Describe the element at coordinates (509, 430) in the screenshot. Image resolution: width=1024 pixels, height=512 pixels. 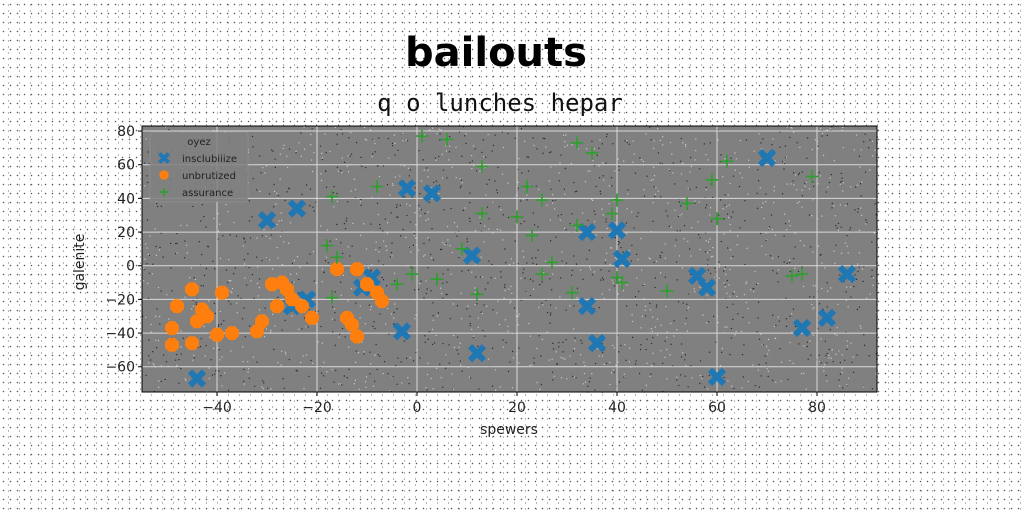
I see `x-axis-label: spewers` at that location.